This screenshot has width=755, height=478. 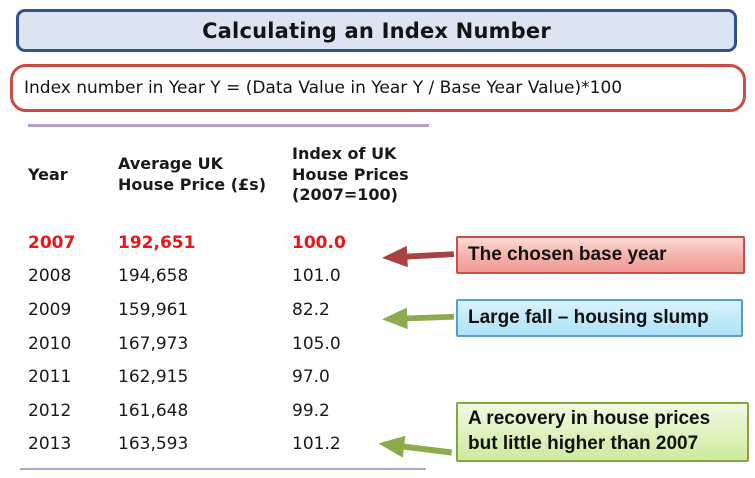 I want to click on column-header-year: Year, so click(x=48, y=174).